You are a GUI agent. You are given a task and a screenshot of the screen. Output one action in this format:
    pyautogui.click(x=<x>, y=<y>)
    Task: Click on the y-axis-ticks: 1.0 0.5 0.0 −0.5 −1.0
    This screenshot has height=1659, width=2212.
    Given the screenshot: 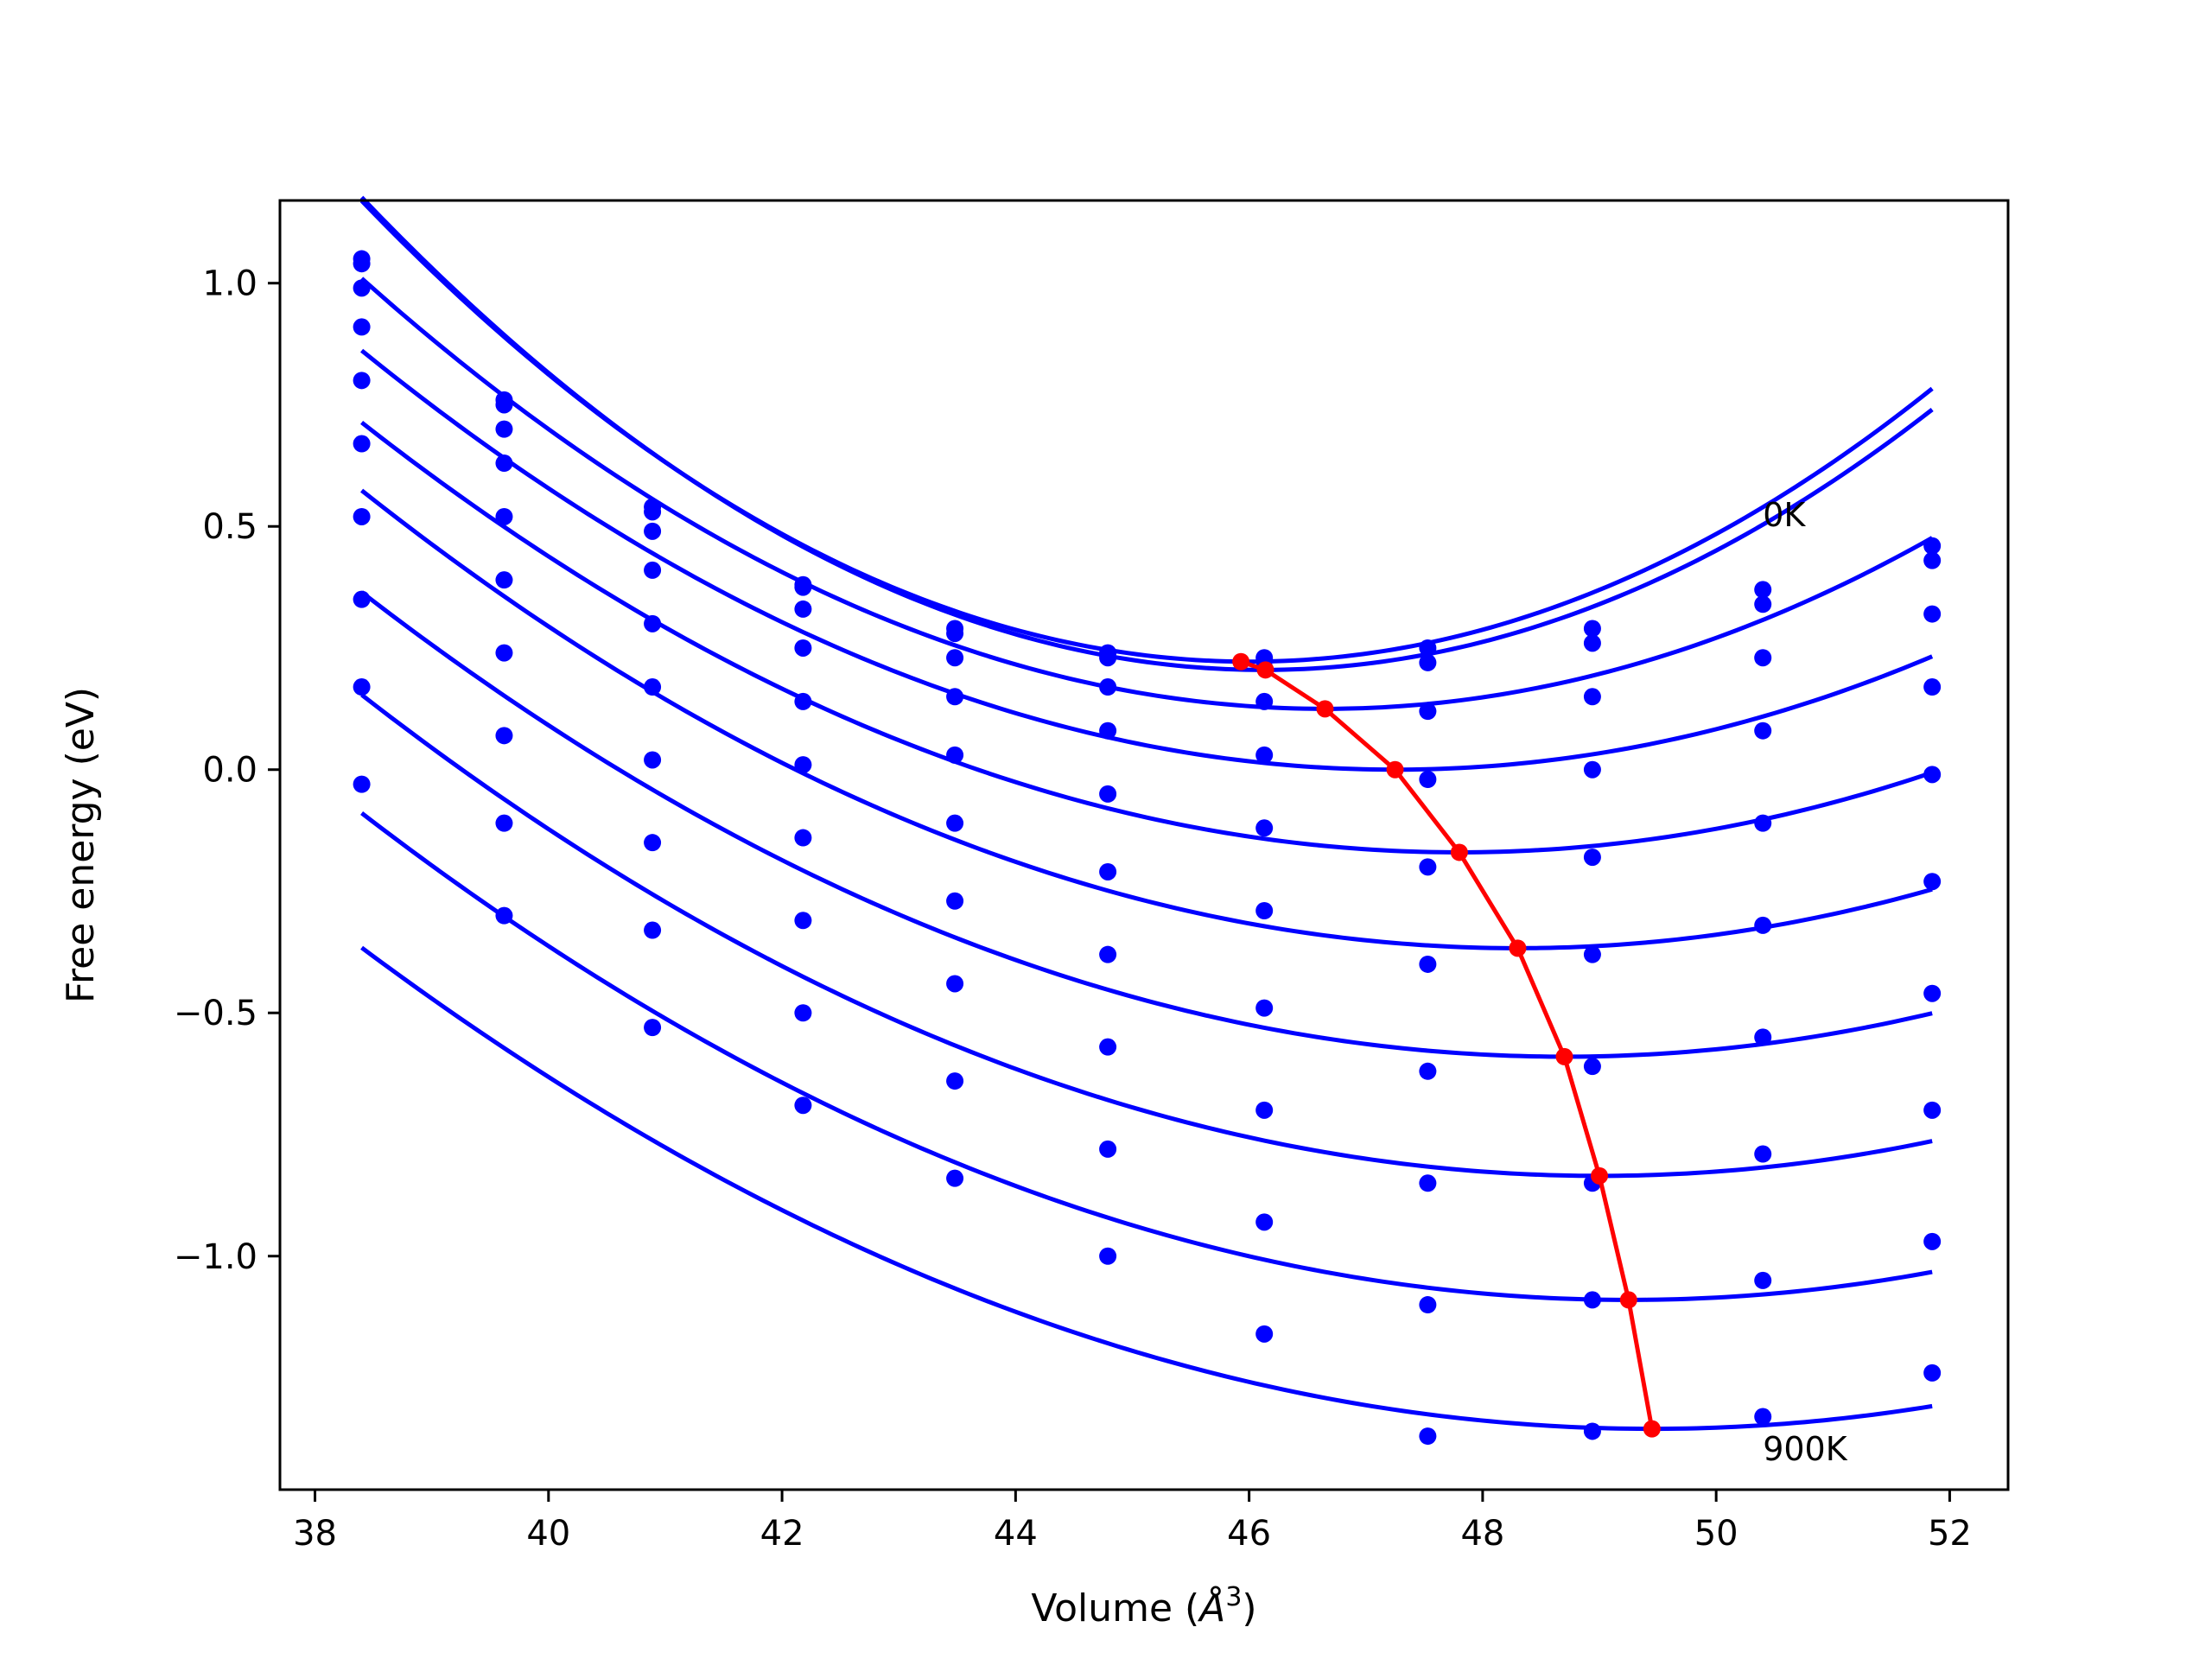 What is the action you would take?
    pyautogui.click(x=227, y=770)
    